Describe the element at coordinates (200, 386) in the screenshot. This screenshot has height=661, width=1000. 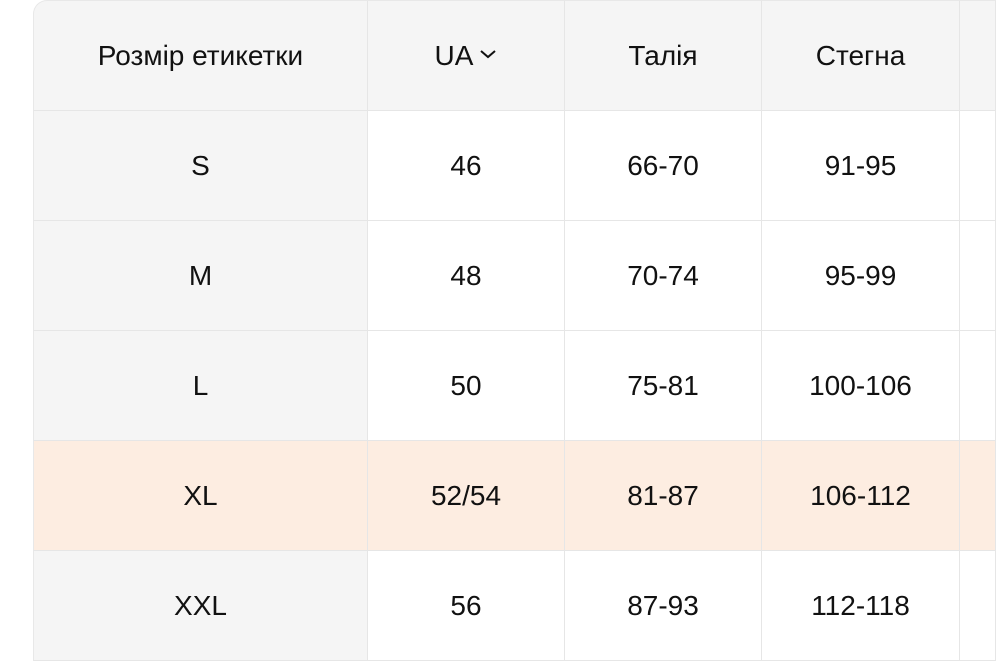
I see `cell-size-label: L` at that location.